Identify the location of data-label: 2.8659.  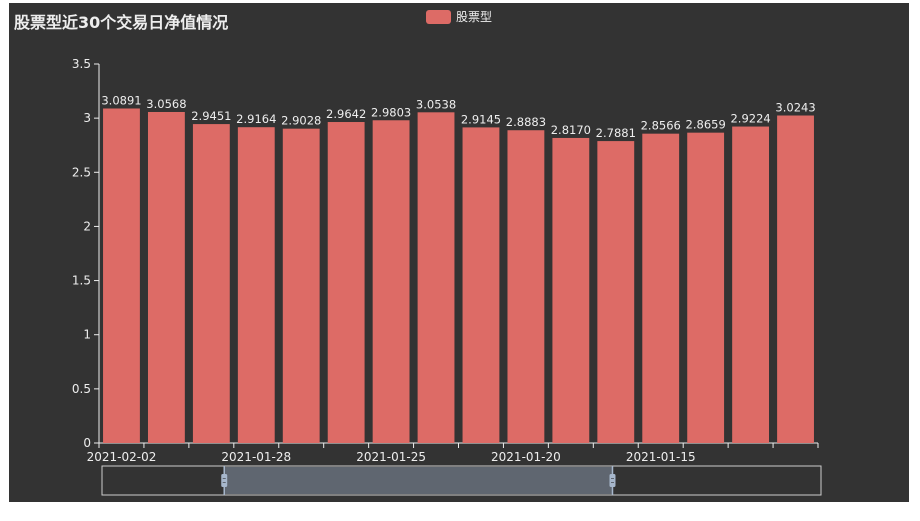
(706, 125).